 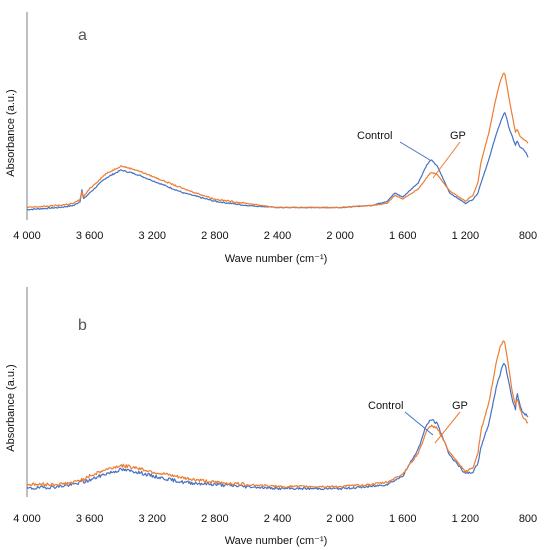 I want to click on panel-letter-b: b, so click(x=82, y=325).